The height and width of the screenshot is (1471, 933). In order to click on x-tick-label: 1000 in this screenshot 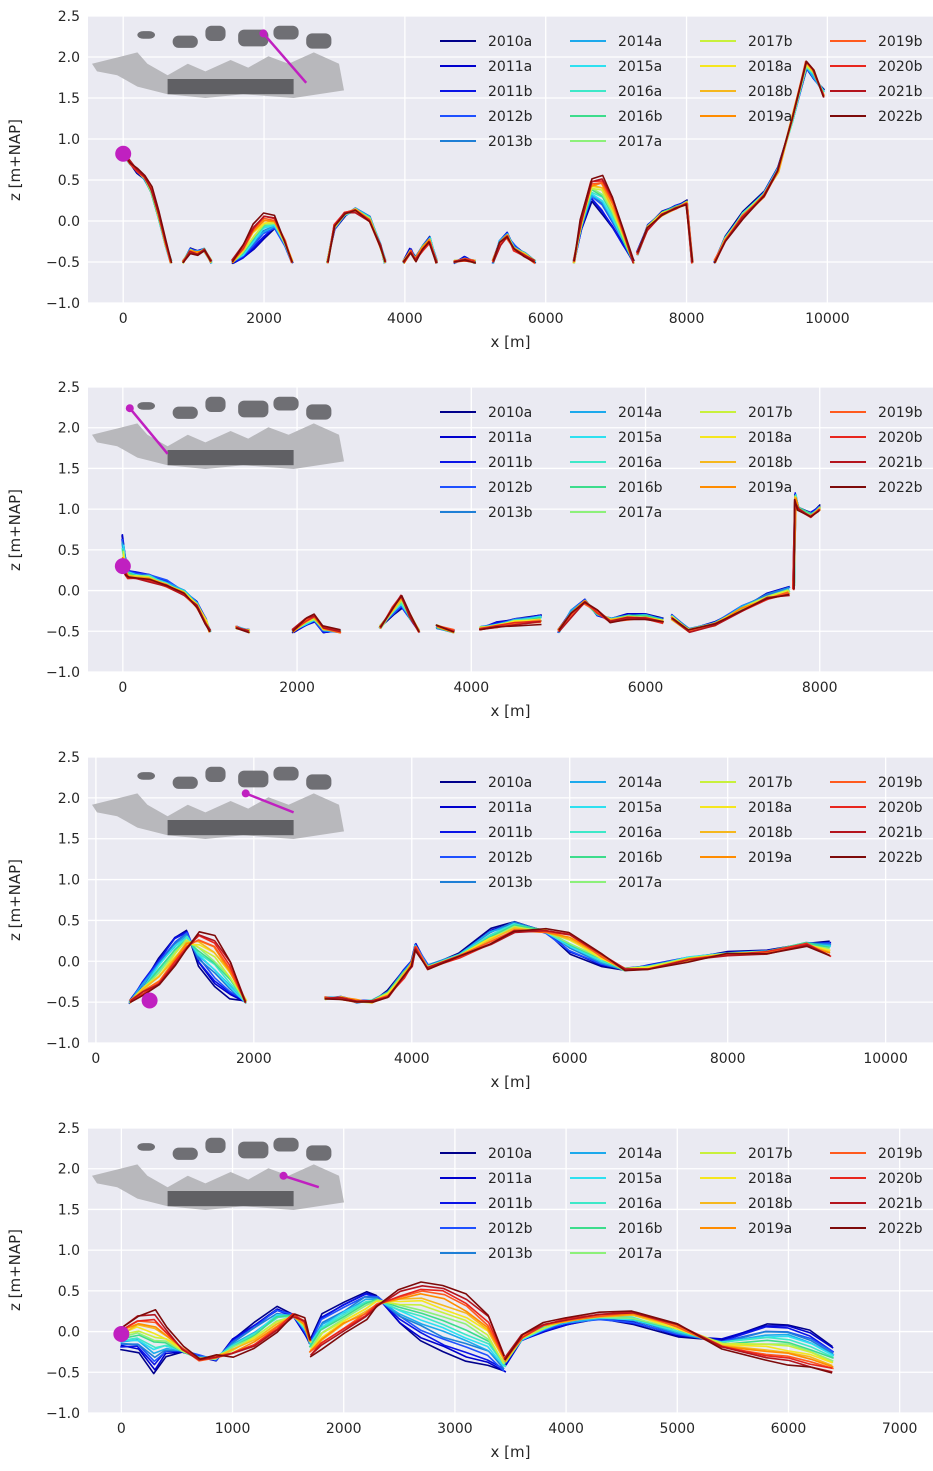, I will do `click(233, 1429)`.